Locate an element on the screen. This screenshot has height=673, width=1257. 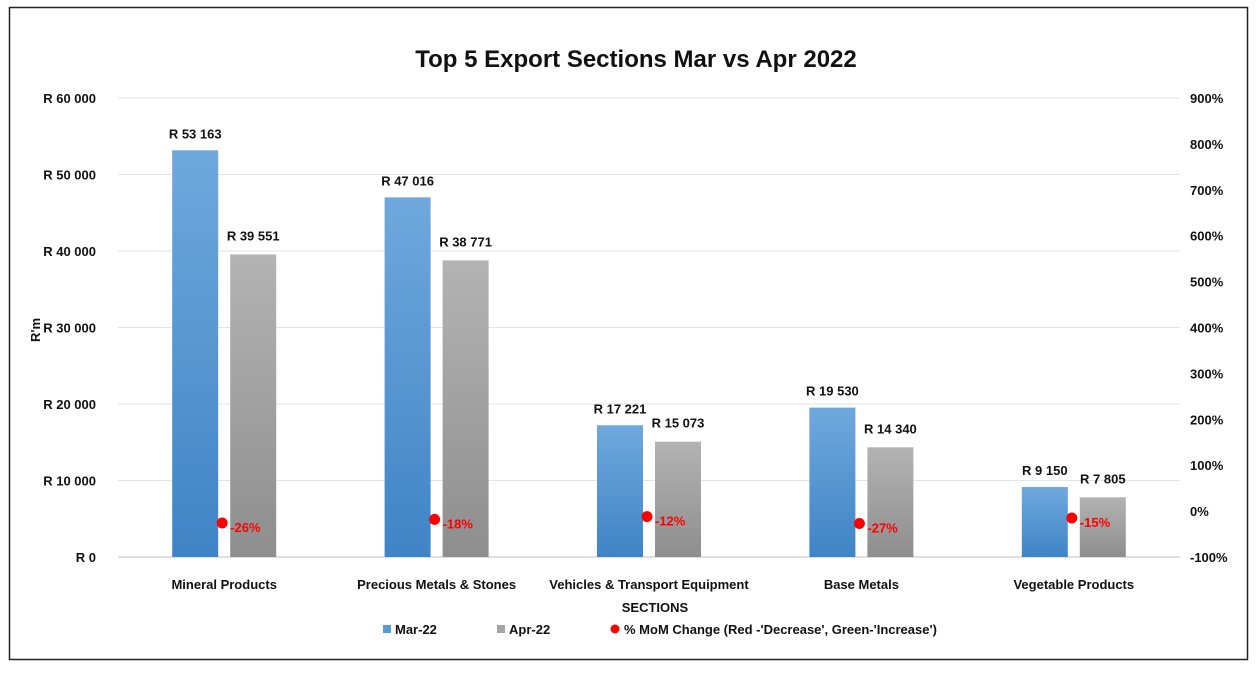
y-tick-label: R 0 is located at coordinates (86, 557).